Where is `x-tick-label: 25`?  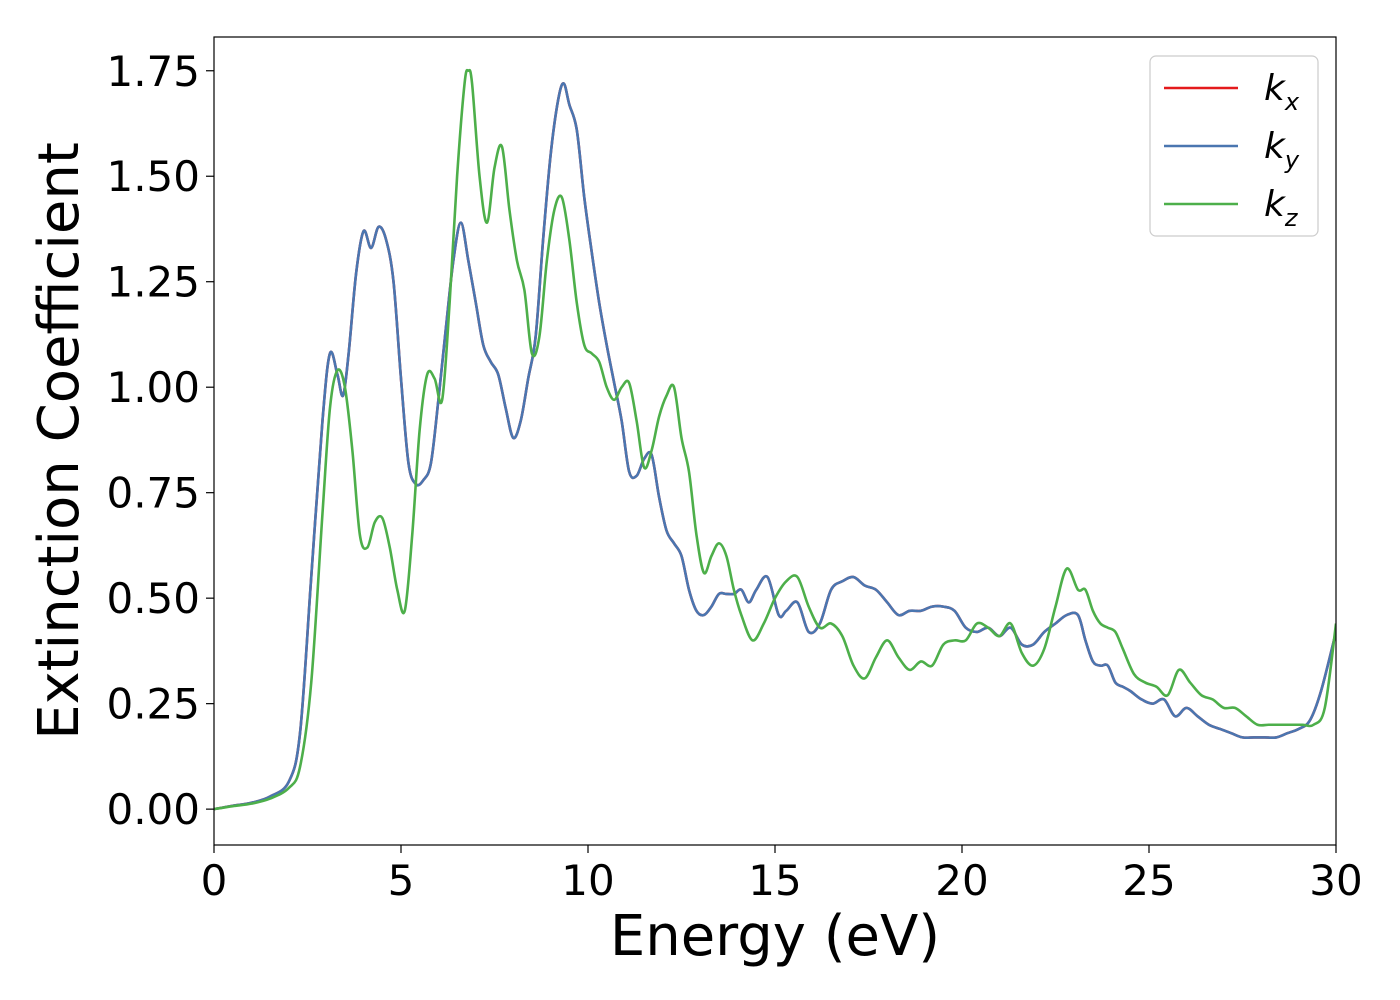 x-tick-label: 25 is located at coordinates (1148, 880).